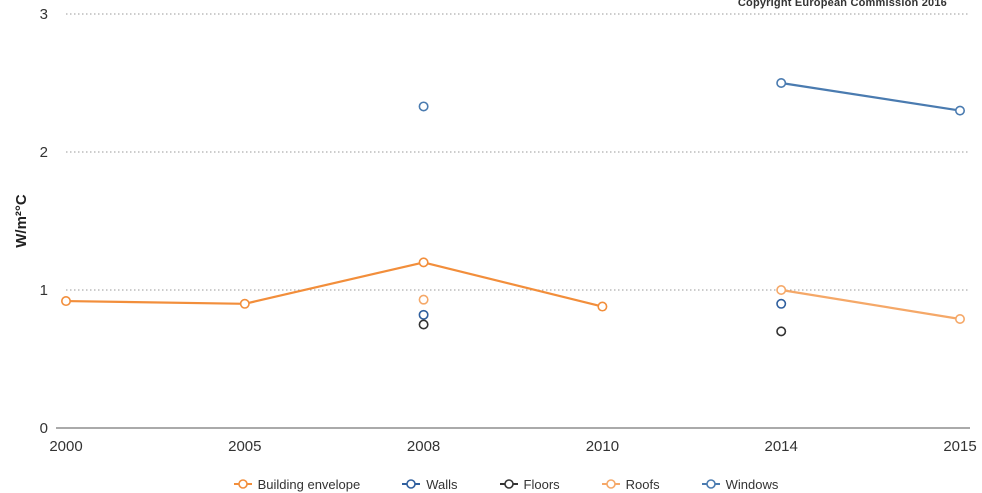 The height and width of the screenshot is (493, 982). Describe the element at coordinates (602, 446) in the screenshot. I see `x-tick-label: 2010` at that location.